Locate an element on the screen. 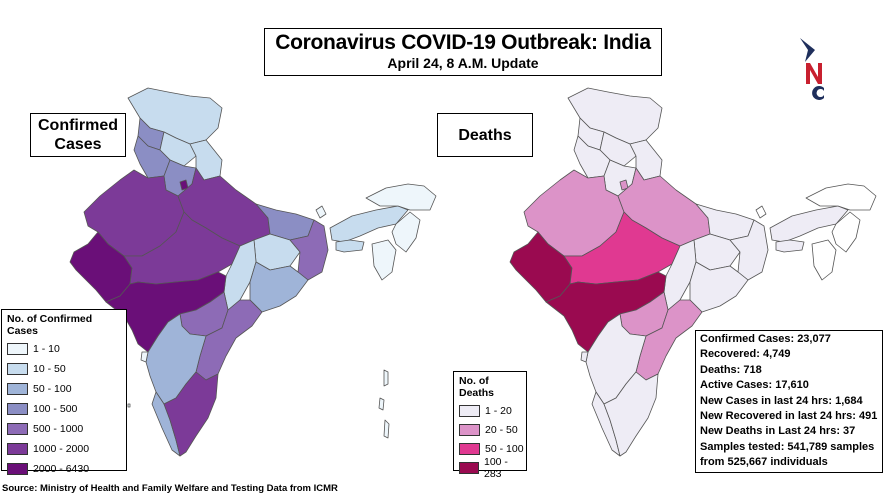  logo-letter-n is located at coordinates (814, 73).